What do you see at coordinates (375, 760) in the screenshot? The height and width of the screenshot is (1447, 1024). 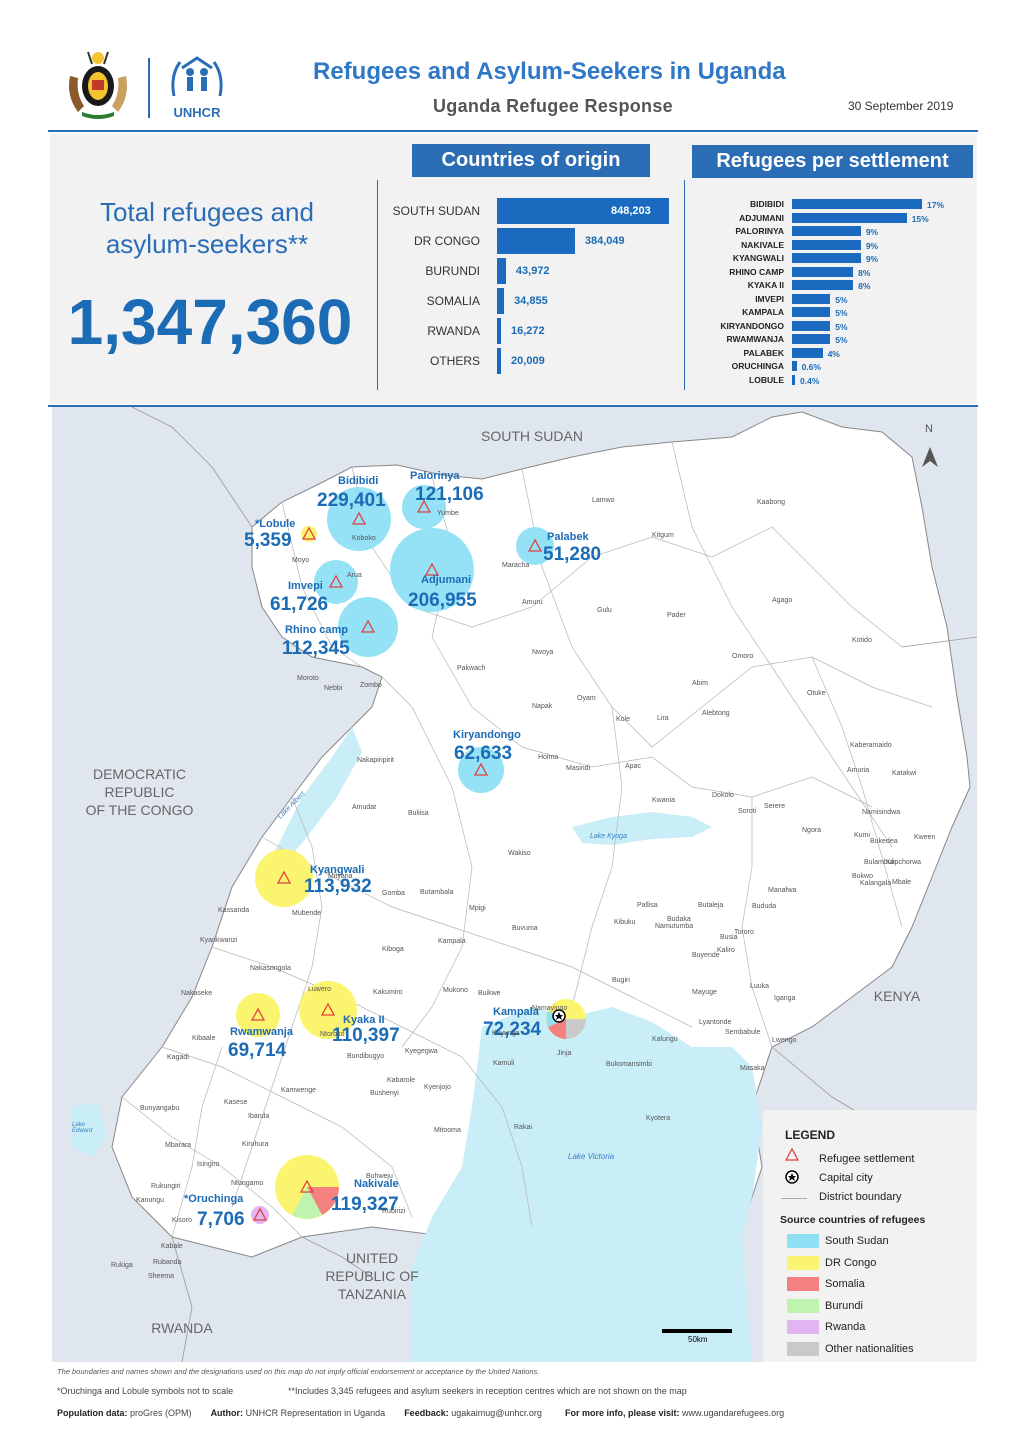 I see `district-label: Nakapiripirit` at bounding box center [375, 760].